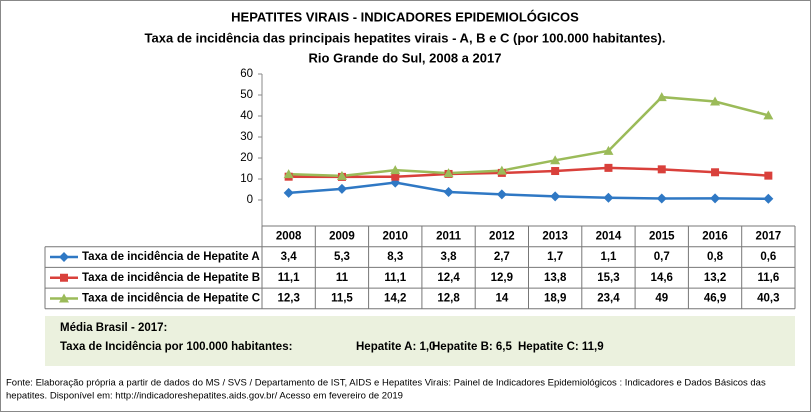  What do you see at coordinates (246, 95) in the screenshot?
I see `y-tick-label: 50` at bounding box center [246, 95].